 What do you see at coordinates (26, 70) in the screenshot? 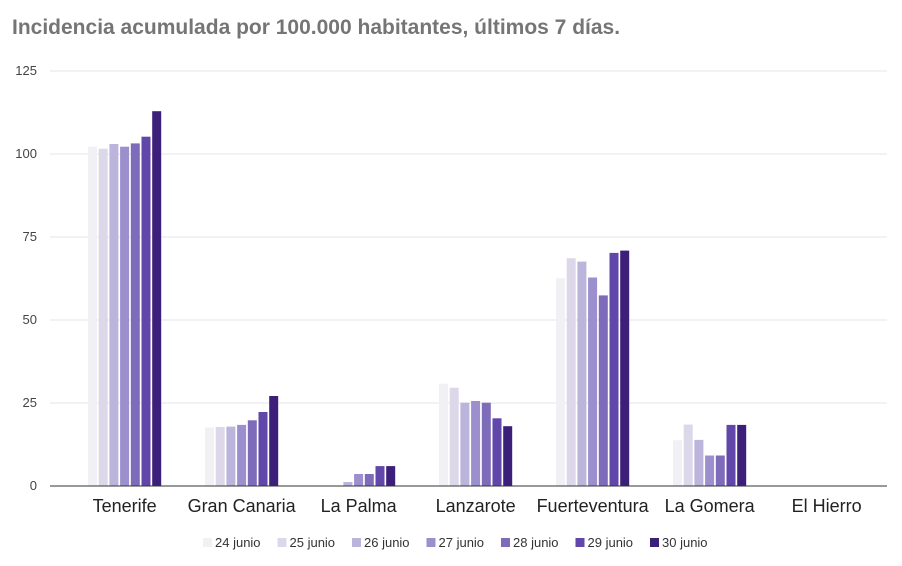
I see `y-tick-label: 125` at bounding box center [26, 70].